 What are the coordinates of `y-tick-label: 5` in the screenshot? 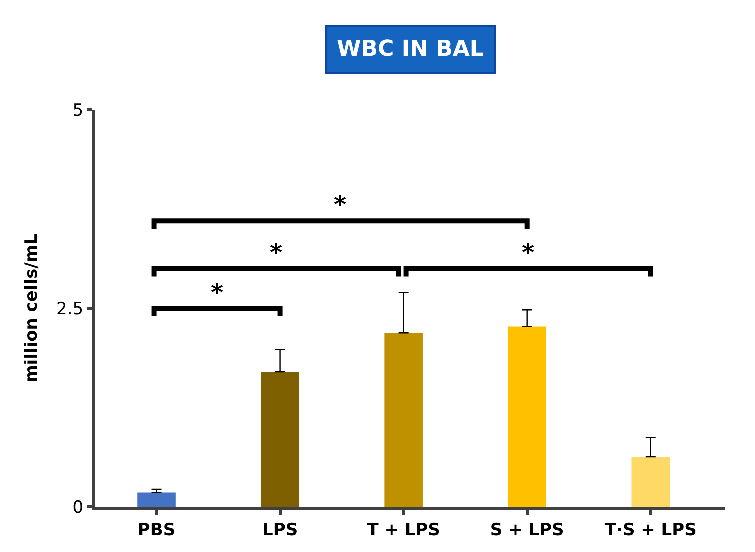 It's located at (78, 110).